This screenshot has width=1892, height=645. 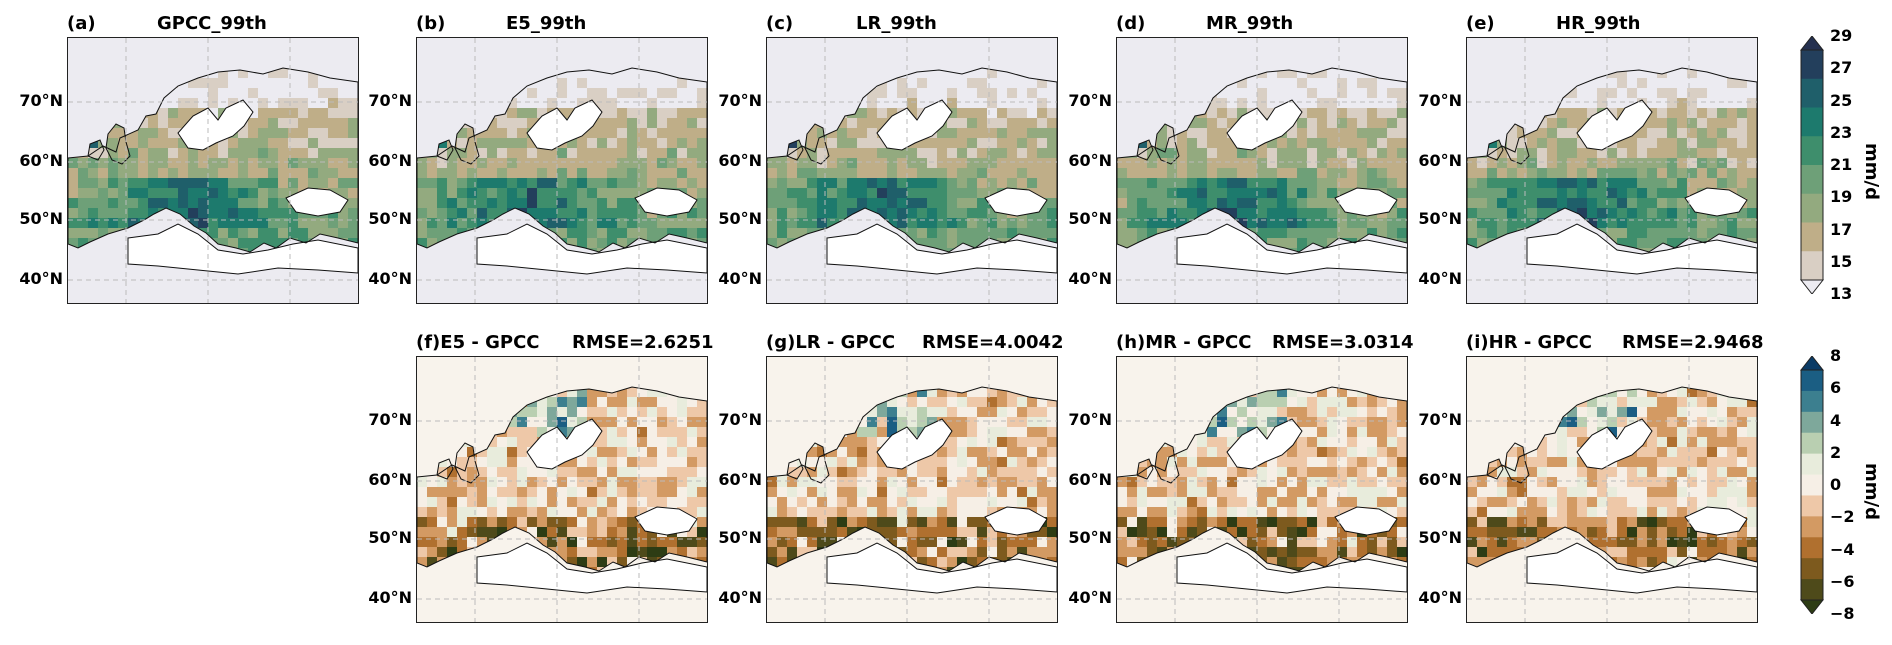 What do you see at coordinates (1841, 197) in the screenshot?
I see `colorbar-tick-label: 19` at bounding box center [1841, 197].